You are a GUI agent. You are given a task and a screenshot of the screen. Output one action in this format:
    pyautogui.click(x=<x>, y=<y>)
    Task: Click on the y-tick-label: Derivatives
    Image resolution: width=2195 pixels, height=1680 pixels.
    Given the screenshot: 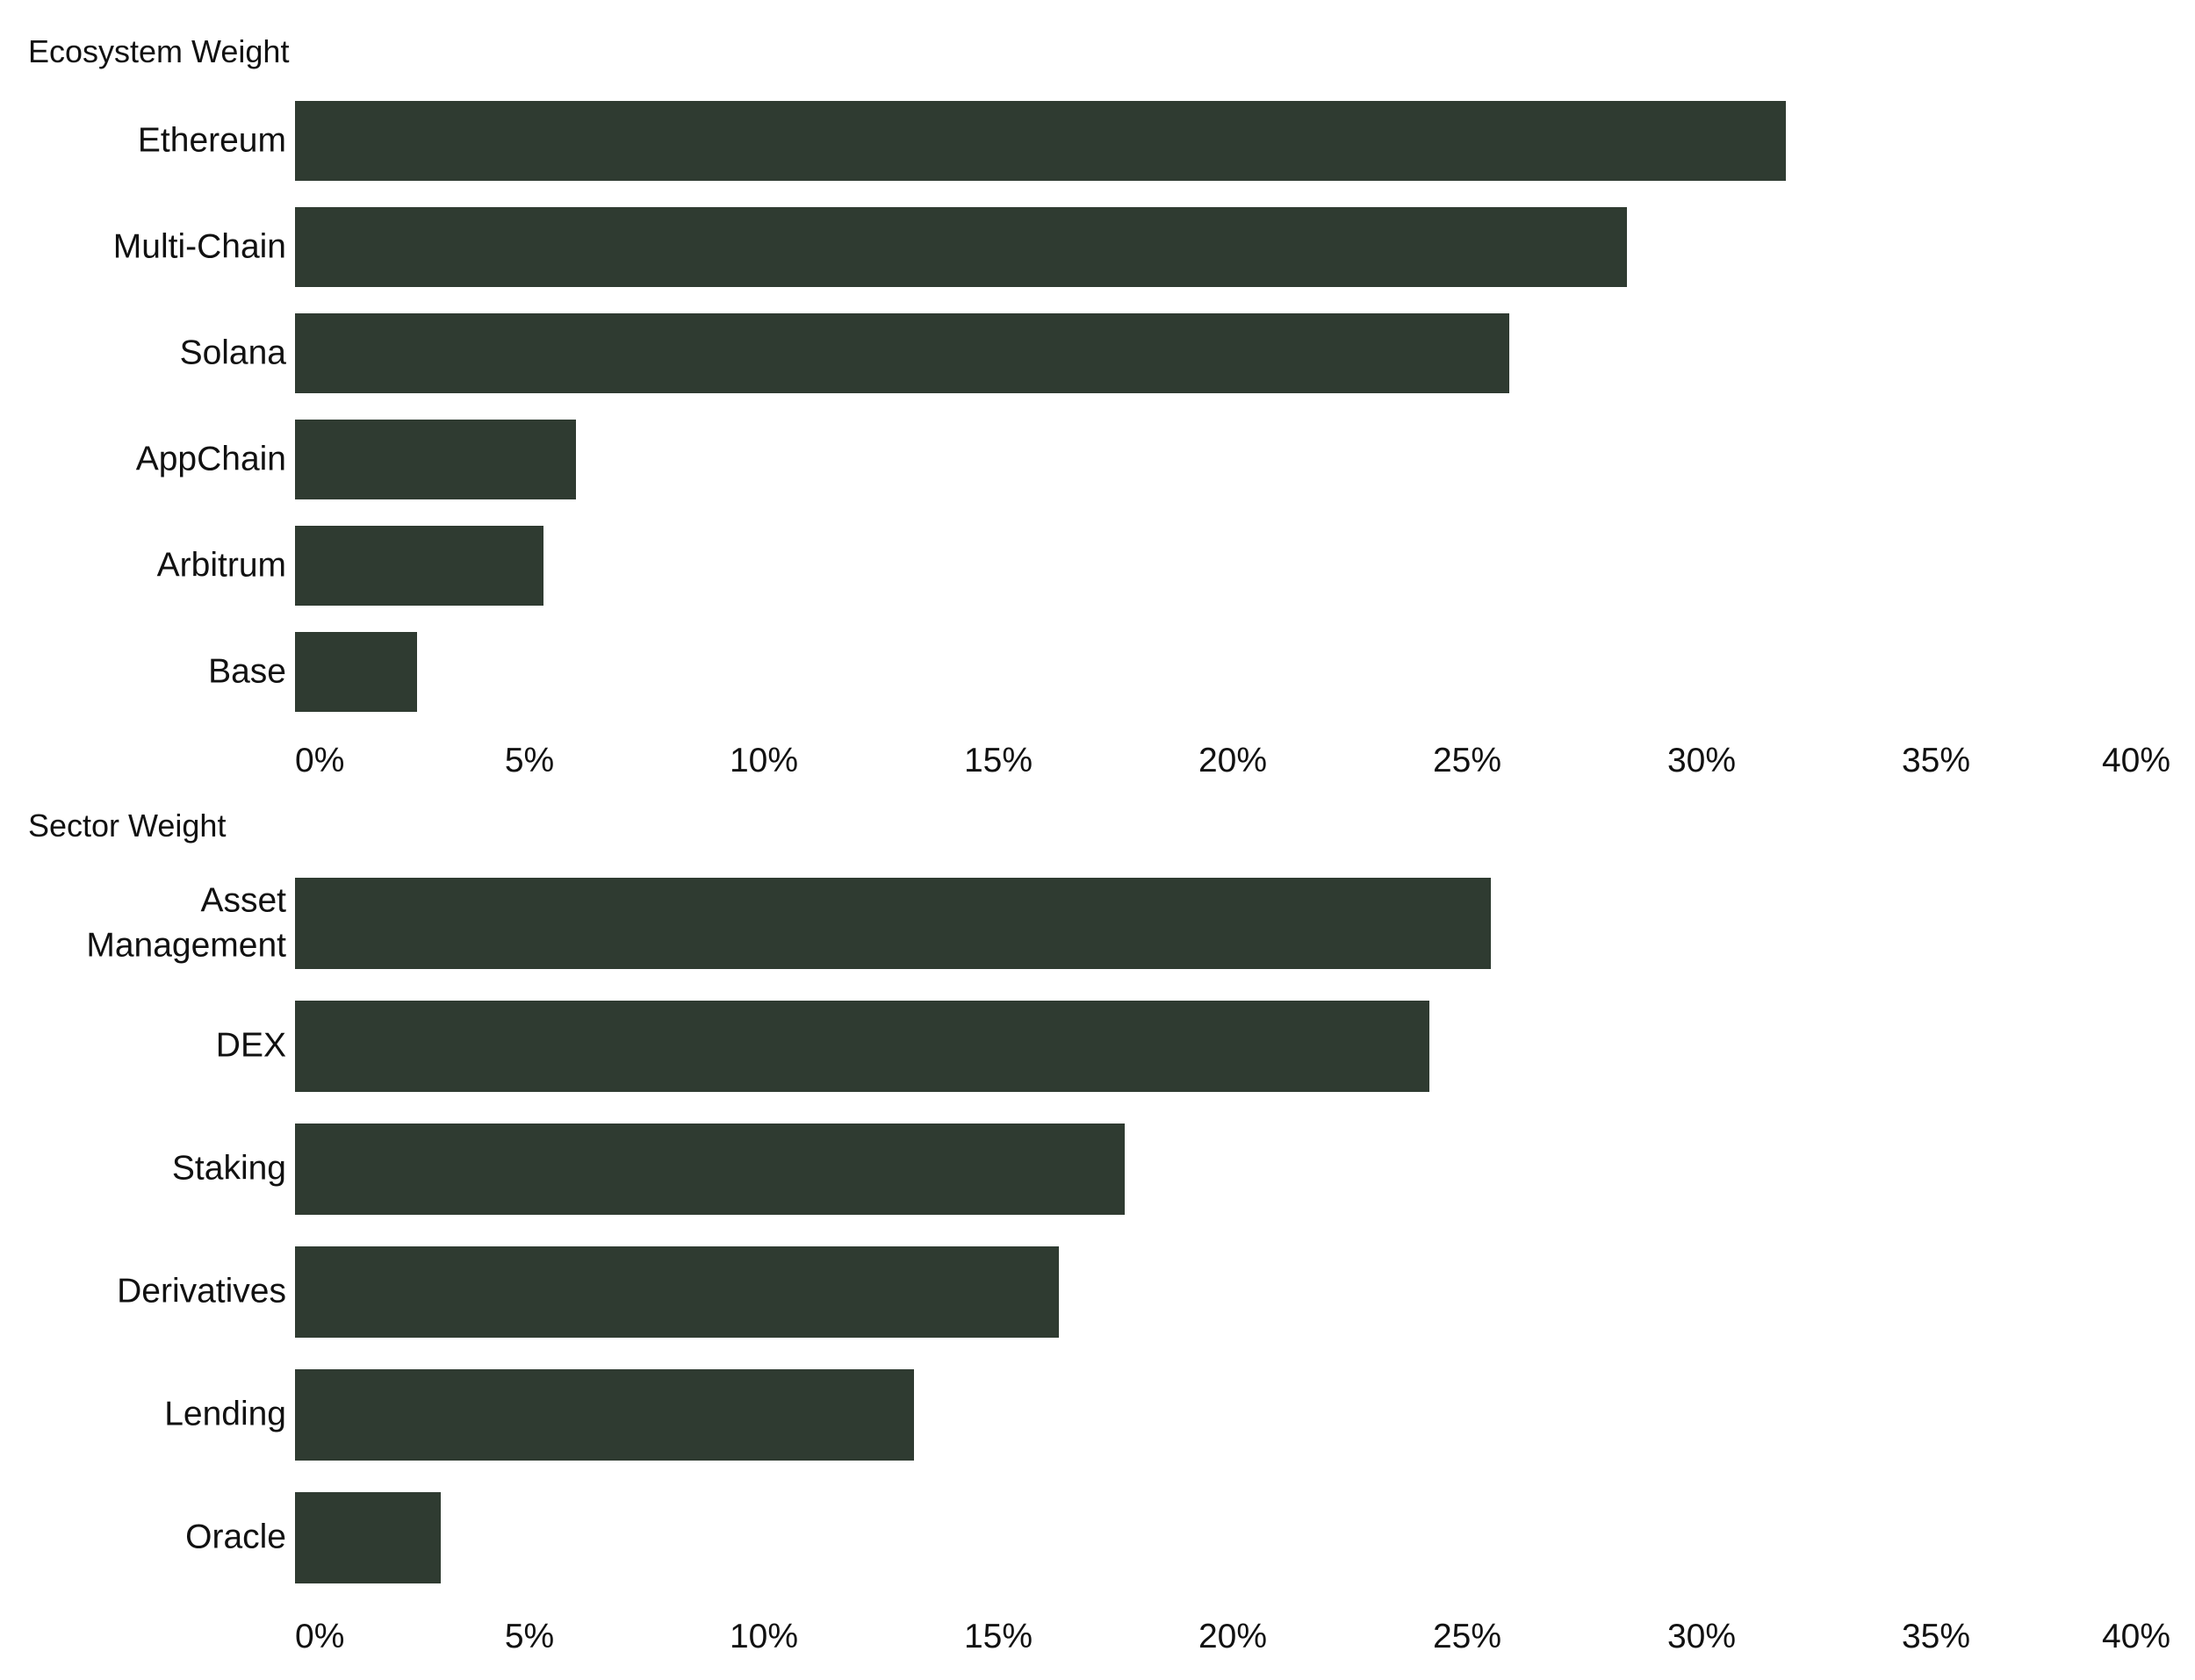 What is the action you would take?
    pyautogui.click(x=201, y=1291)
    